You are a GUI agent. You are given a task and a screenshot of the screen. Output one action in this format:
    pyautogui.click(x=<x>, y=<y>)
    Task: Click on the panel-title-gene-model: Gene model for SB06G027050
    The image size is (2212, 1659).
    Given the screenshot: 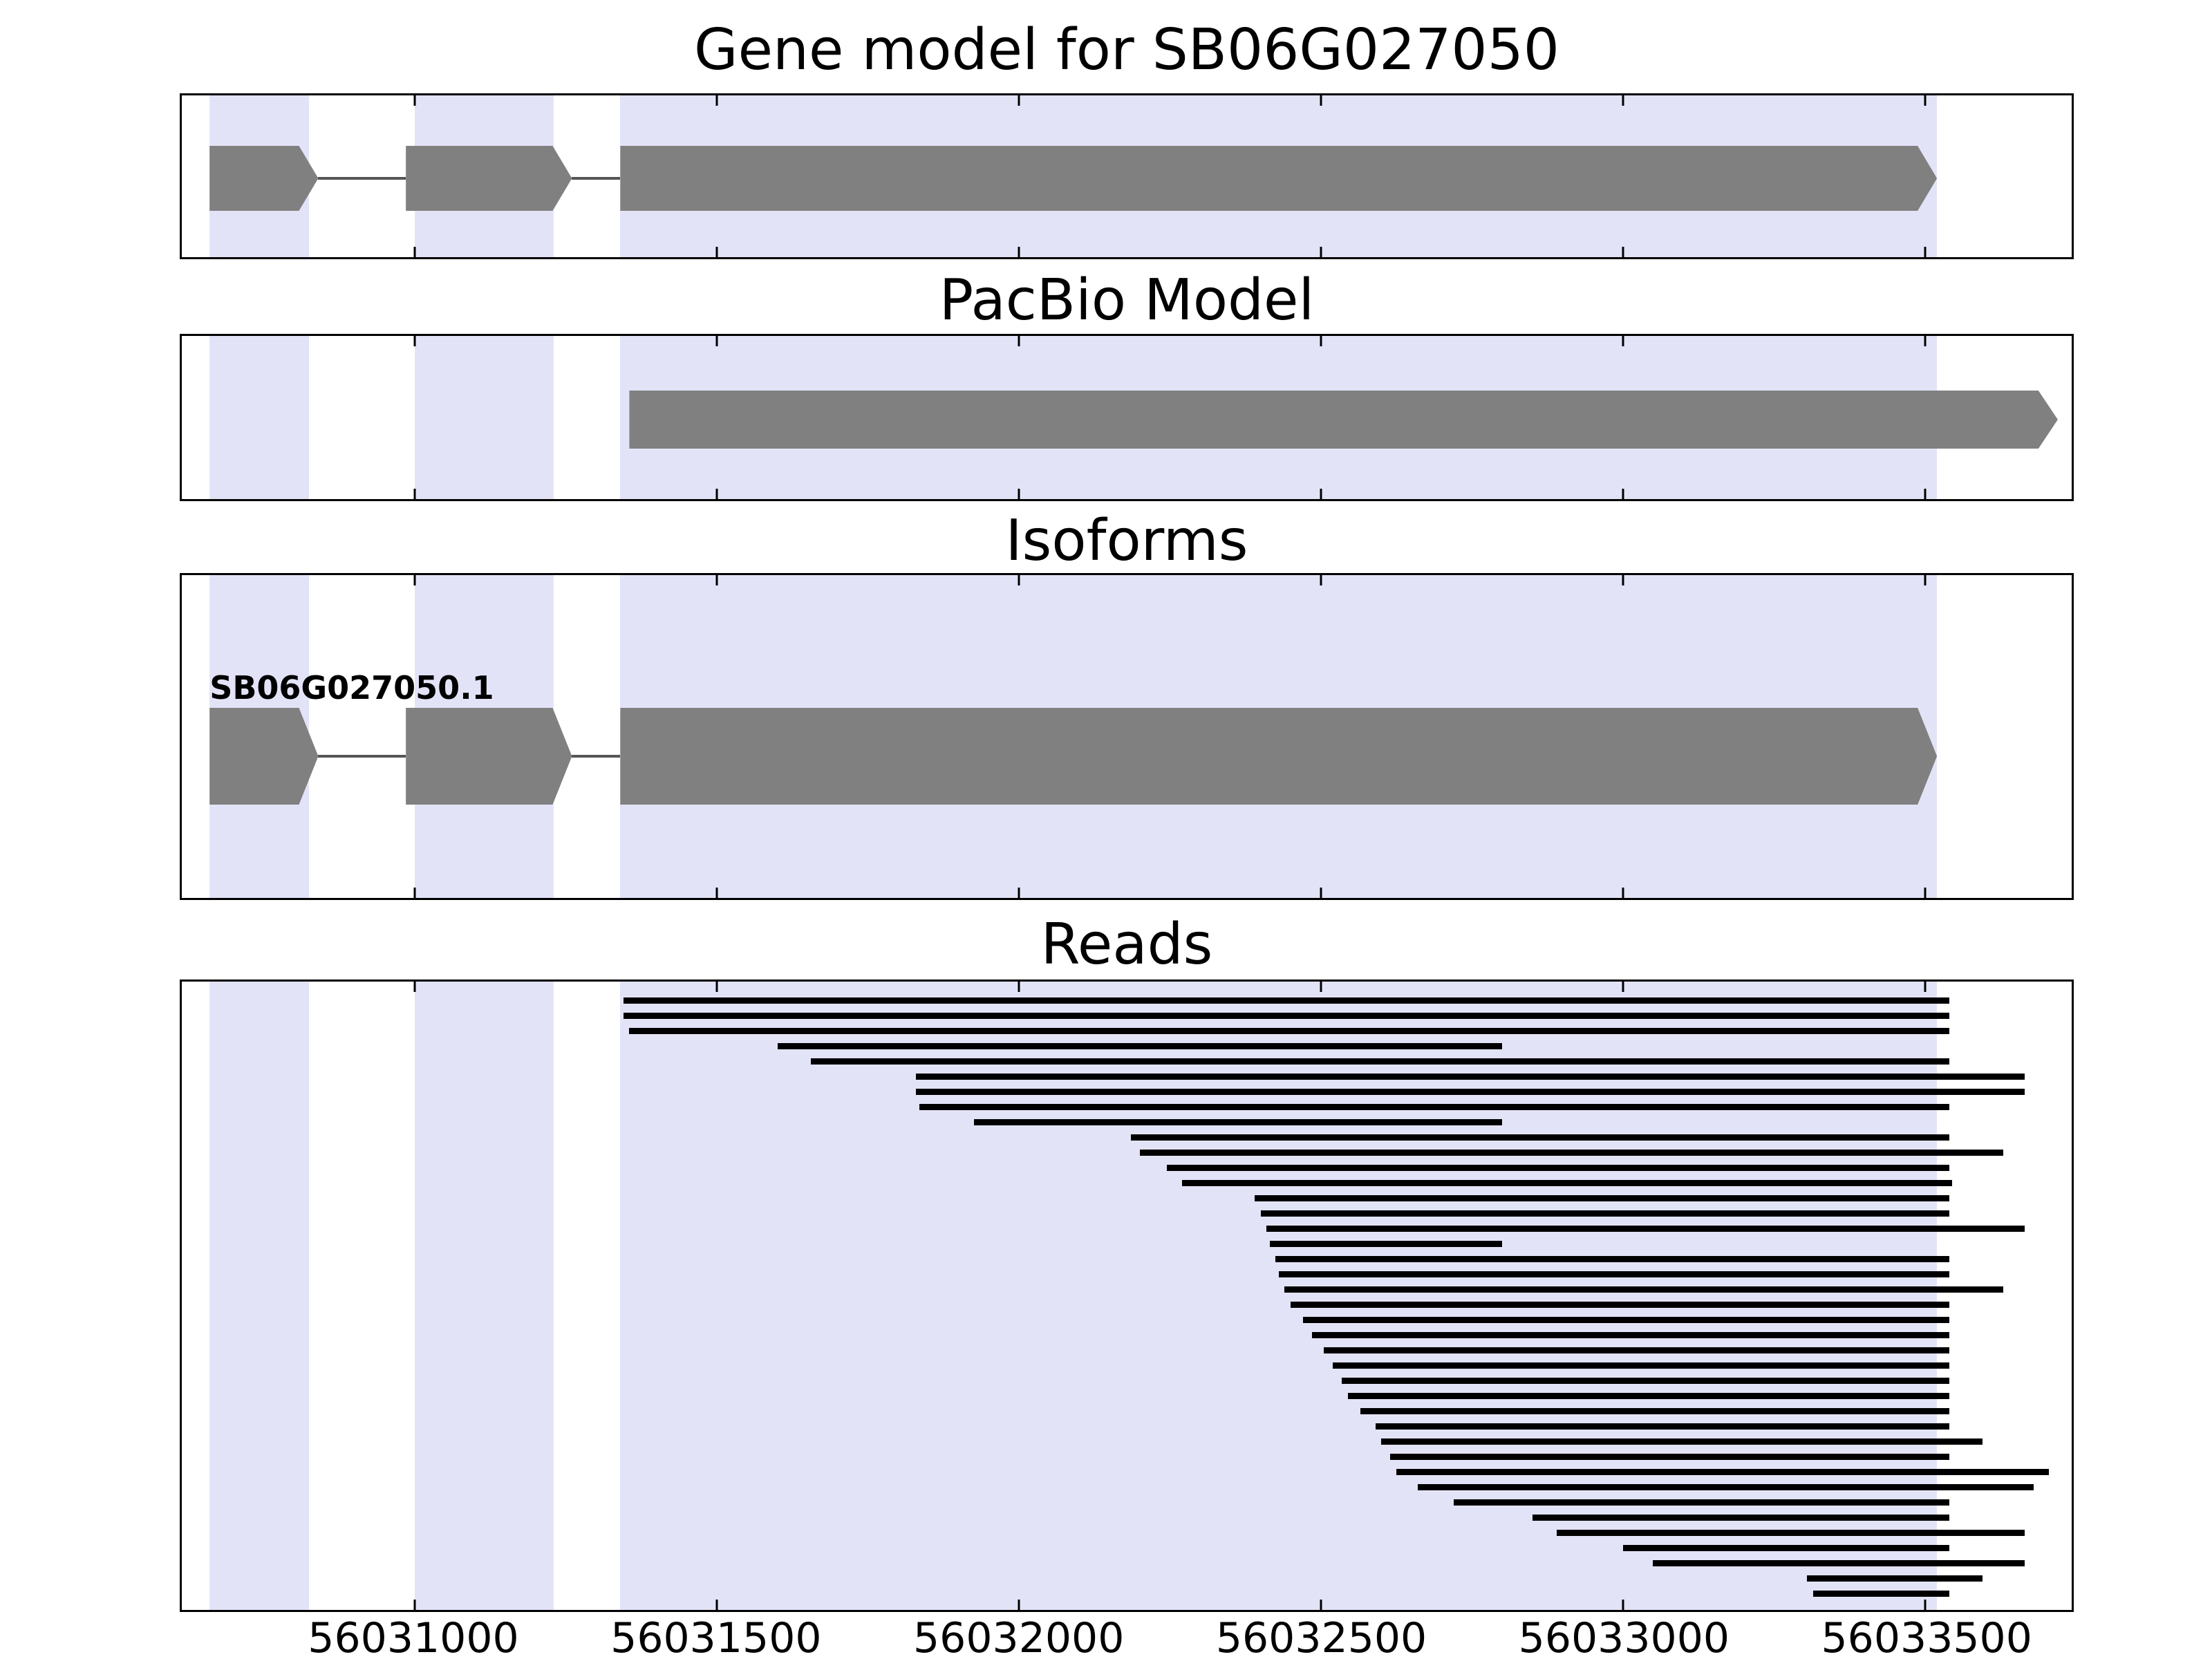 What is the action you would take?
    pyautogui.click(x=1126, y=50)
    